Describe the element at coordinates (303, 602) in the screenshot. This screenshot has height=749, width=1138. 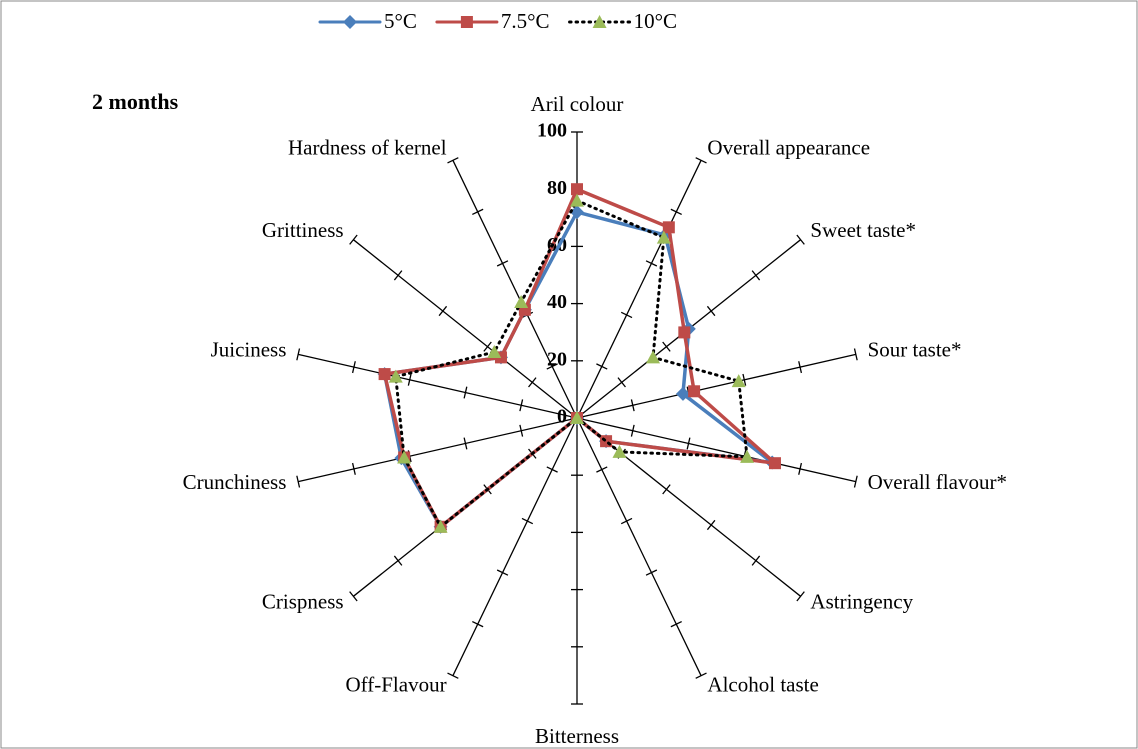
I see `category-label: Crispness` at that location.